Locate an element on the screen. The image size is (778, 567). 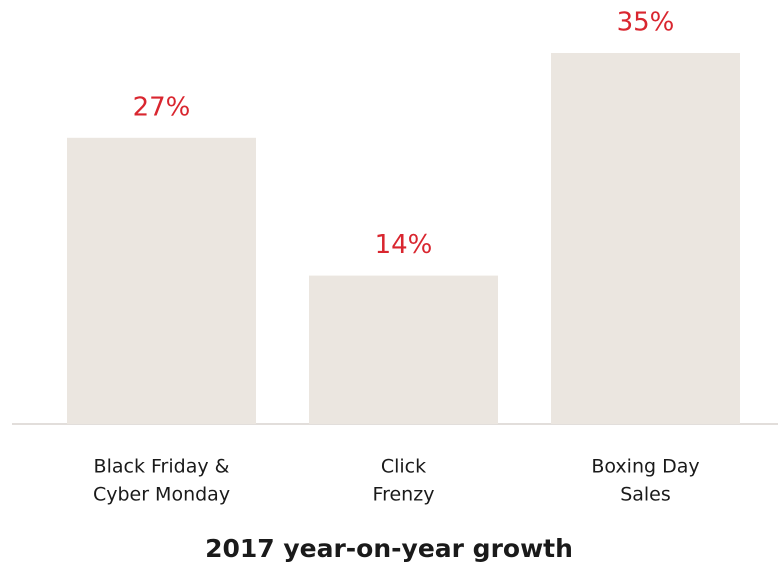
value-label: 27% is located at coordinates (162, 107).